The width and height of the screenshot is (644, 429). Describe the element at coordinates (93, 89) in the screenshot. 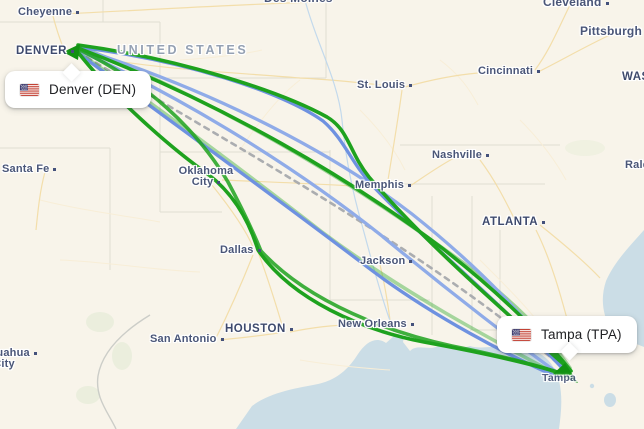

I see `origin-label: Denver (DEN)` at that location.